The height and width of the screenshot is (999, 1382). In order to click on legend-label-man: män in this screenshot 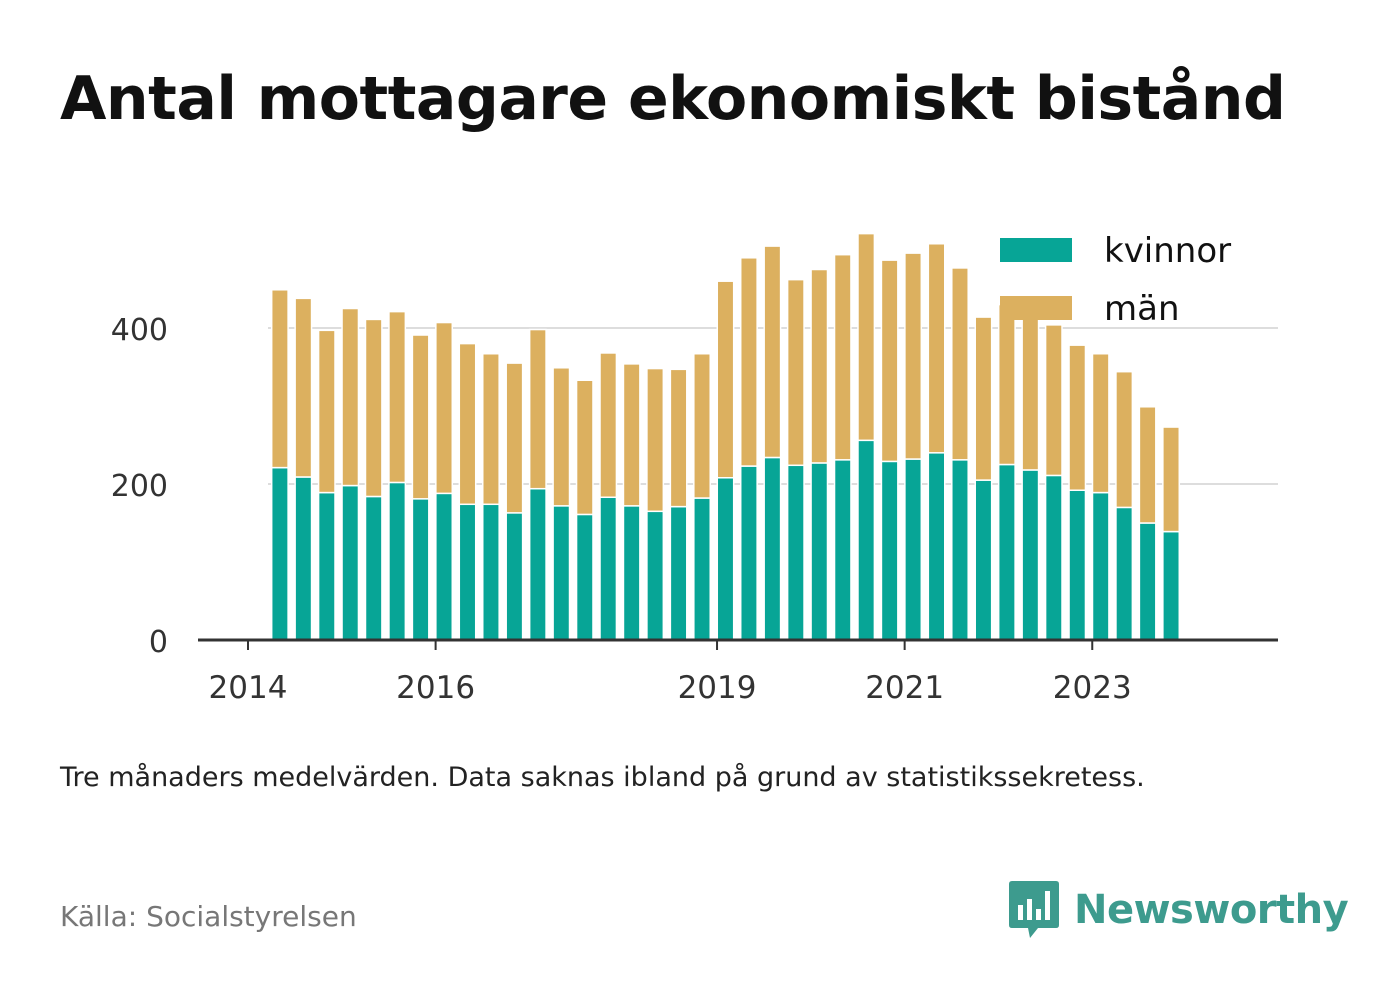, I will do `click(1142, 309)`.